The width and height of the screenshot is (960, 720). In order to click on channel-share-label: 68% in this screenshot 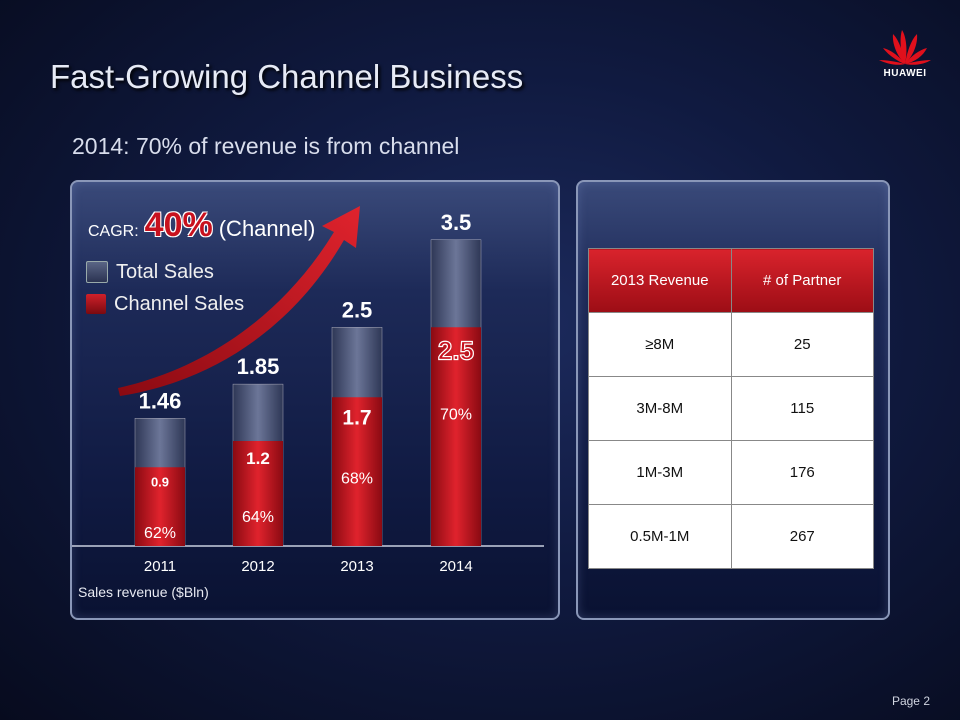, I will do `click(357, 478)`.